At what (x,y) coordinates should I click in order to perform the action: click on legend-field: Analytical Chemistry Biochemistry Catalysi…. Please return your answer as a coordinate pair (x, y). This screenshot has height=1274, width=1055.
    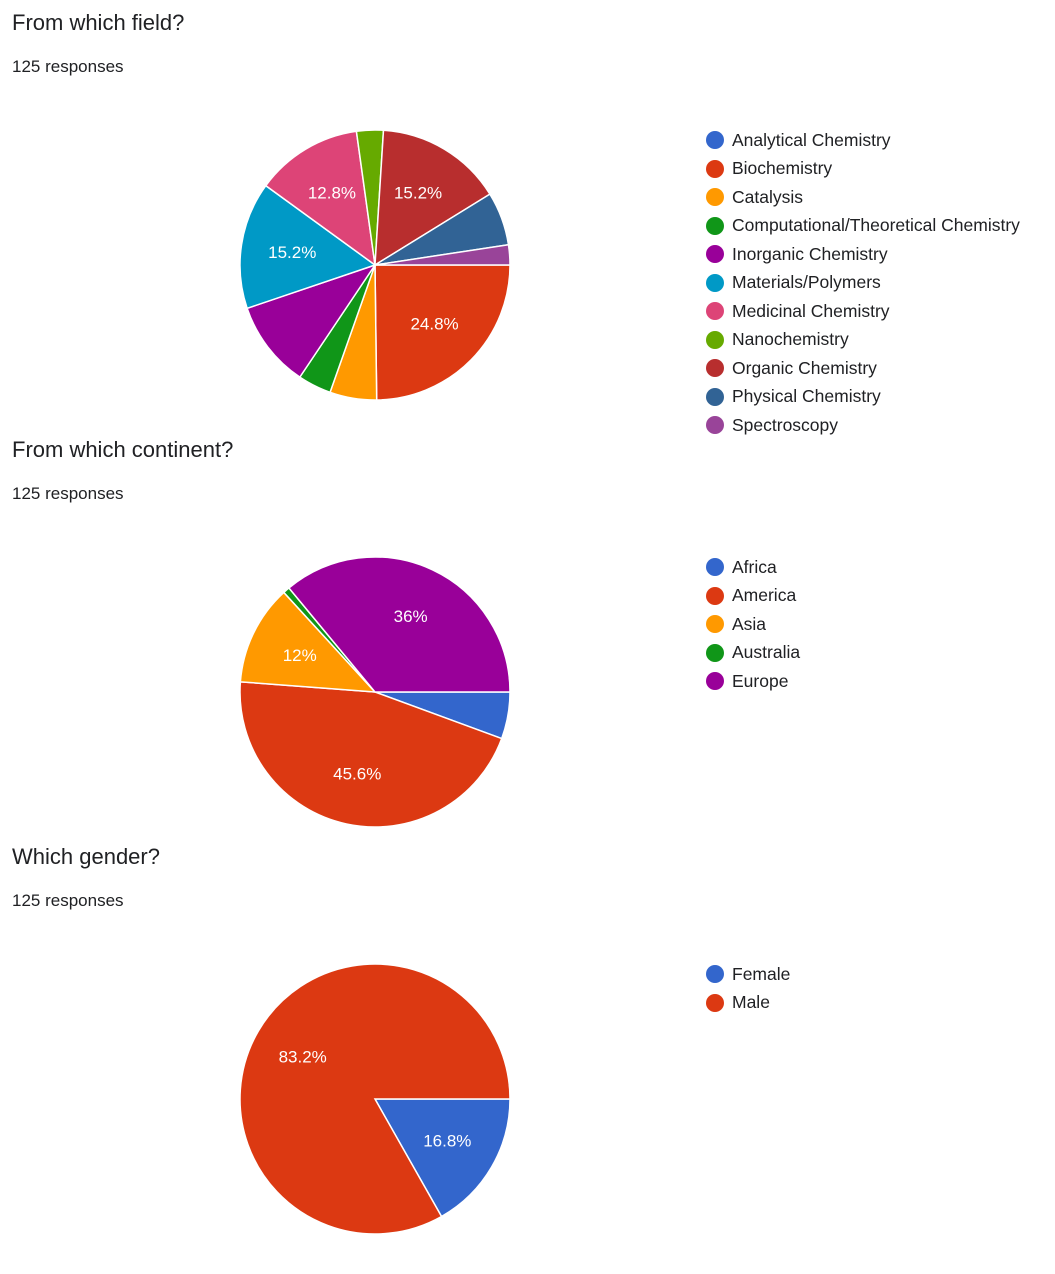
    Looking at the image, I should click on (863, 283).